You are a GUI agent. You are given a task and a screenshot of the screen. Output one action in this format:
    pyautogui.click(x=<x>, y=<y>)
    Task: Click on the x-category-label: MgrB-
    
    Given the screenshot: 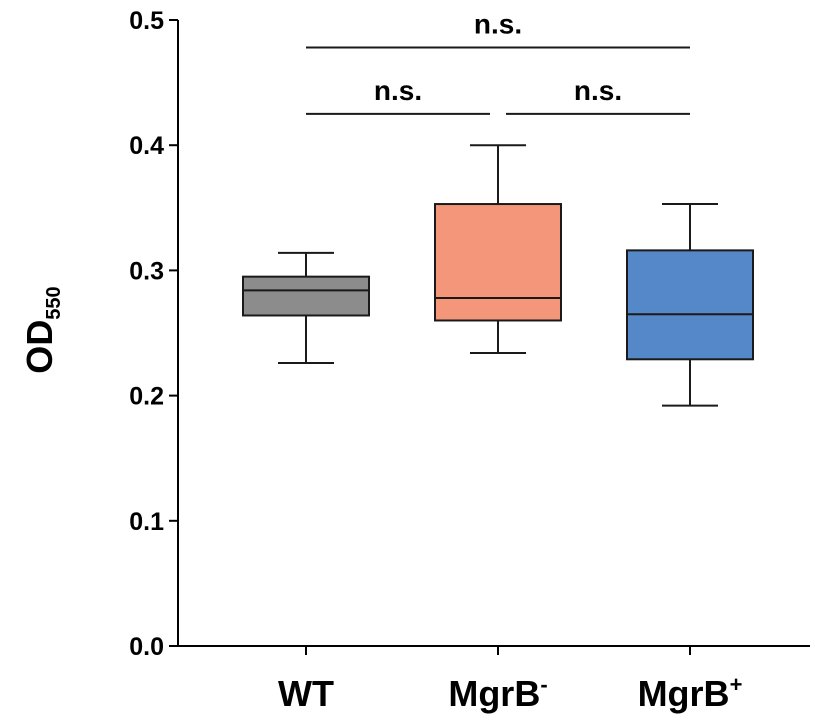 What is the action you would take?
    pyautogui.click(x=497, y=693)
    